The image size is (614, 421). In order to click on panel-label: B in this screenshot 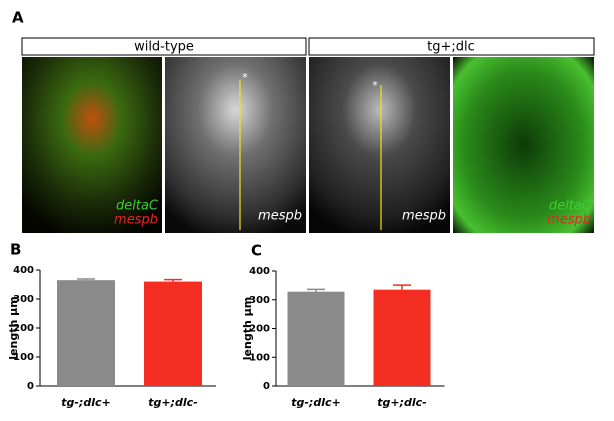, I will do `click(15, 250)`.